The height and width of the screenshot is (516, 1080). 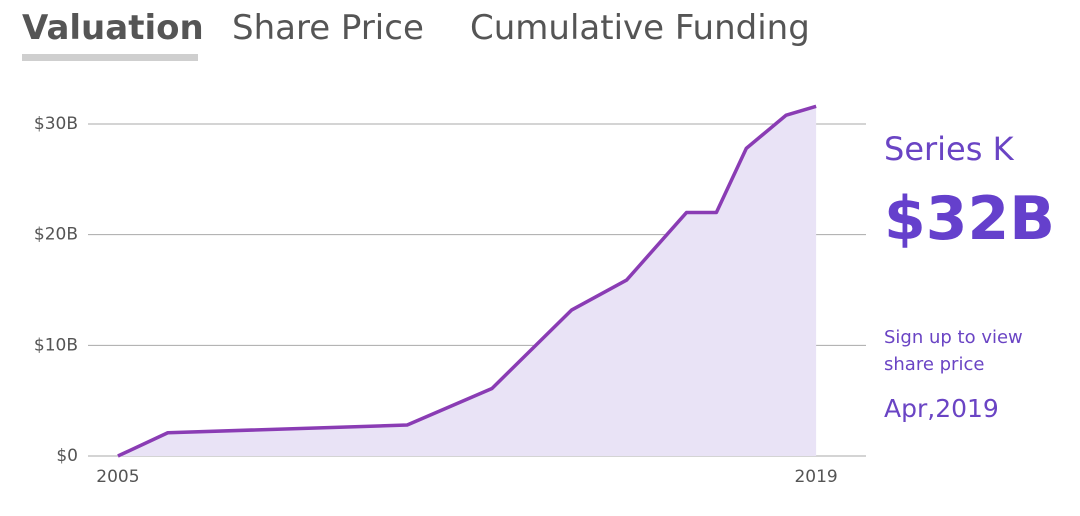 What do you see at coordinates (969, 219) in the screenshot?
I see `valuation: $32B` at bounding box center [969, 219].